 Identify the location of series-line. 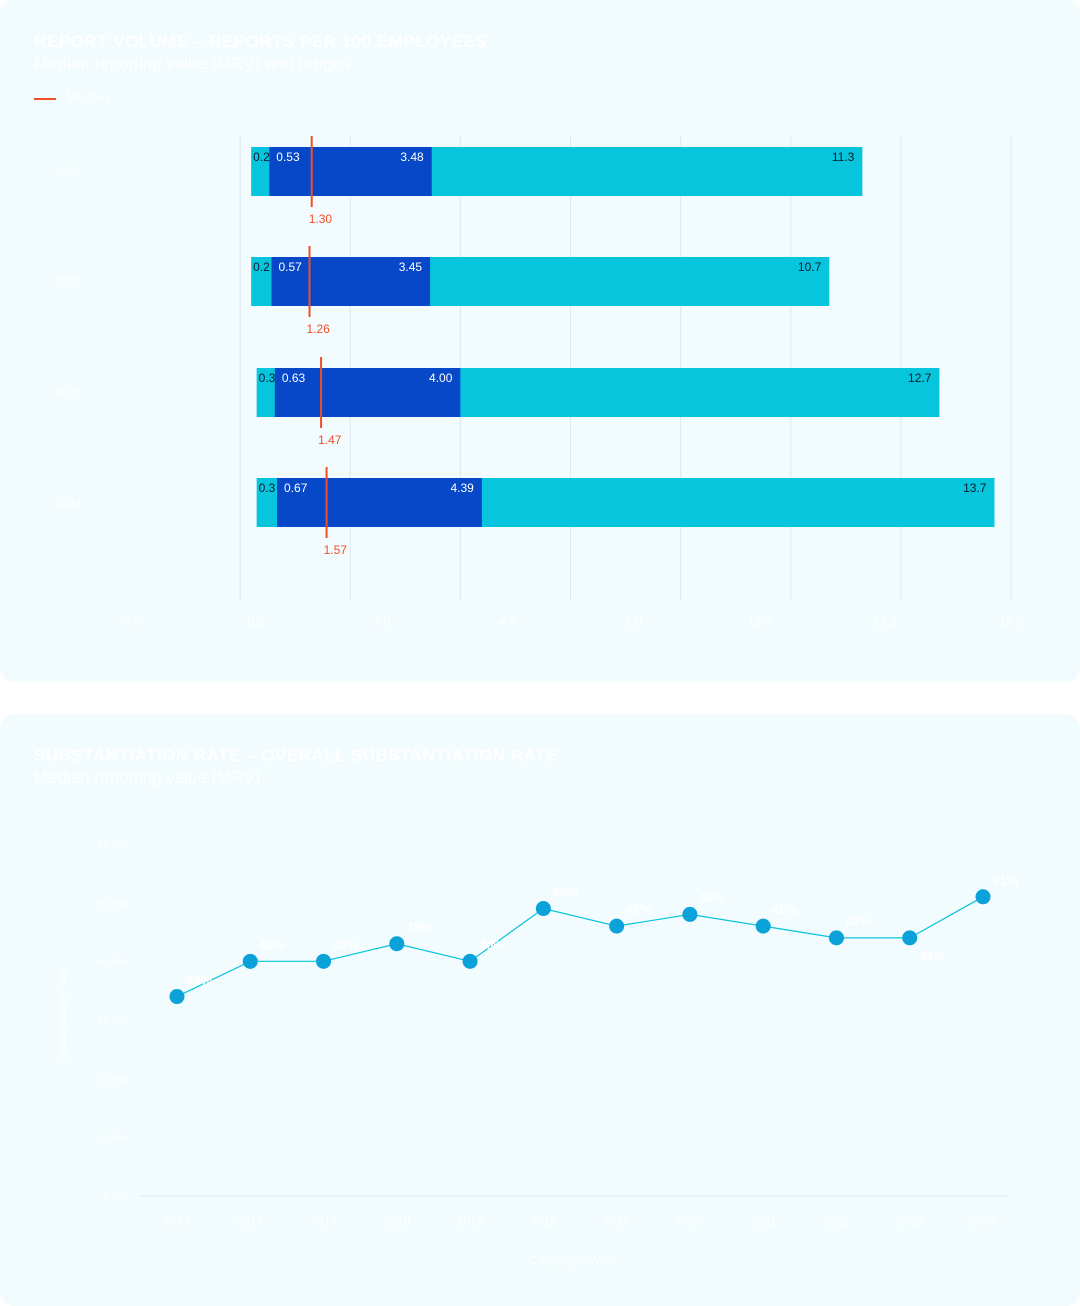
(580, 947).